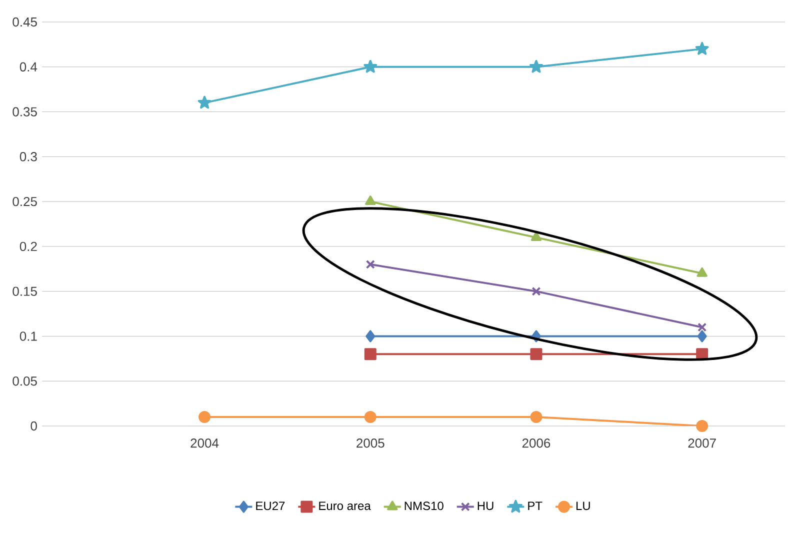 The width and height of the screenshot is (789, 546). What do you see at coordinates (583, 506) in the screenshot?
I see `legend-label: LU` at bounding box center [583, 506].